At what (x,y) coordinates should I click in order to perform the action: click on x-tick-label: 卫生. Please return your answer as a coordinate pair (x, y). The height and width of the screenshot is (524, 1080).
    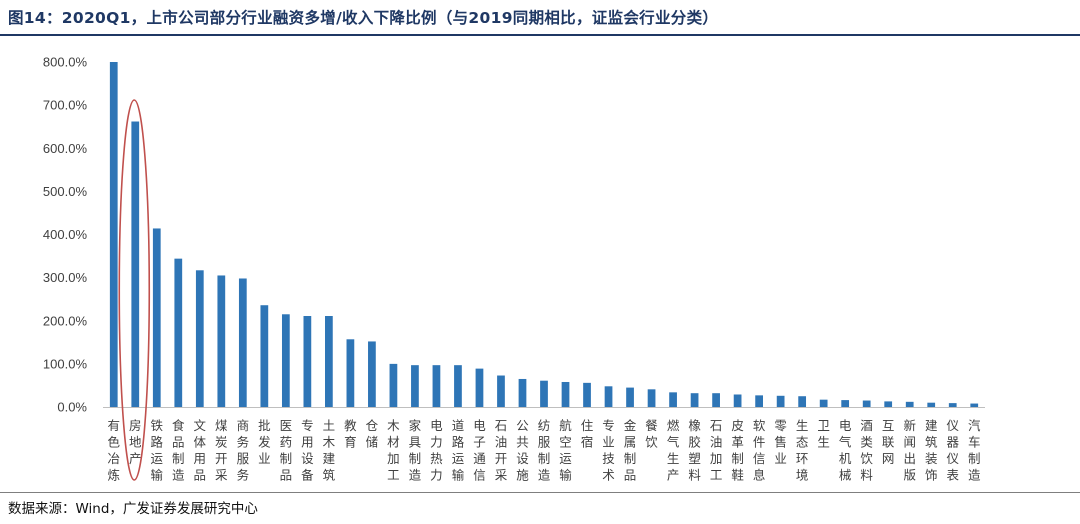
    Looking at the image, I should click on (823, 434).